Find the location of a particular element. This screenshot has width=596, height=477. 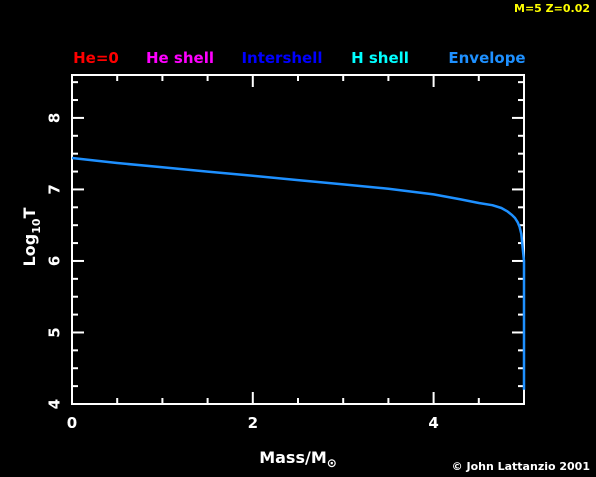

x-tick-label: 4 is located at coordinates (433, 423).